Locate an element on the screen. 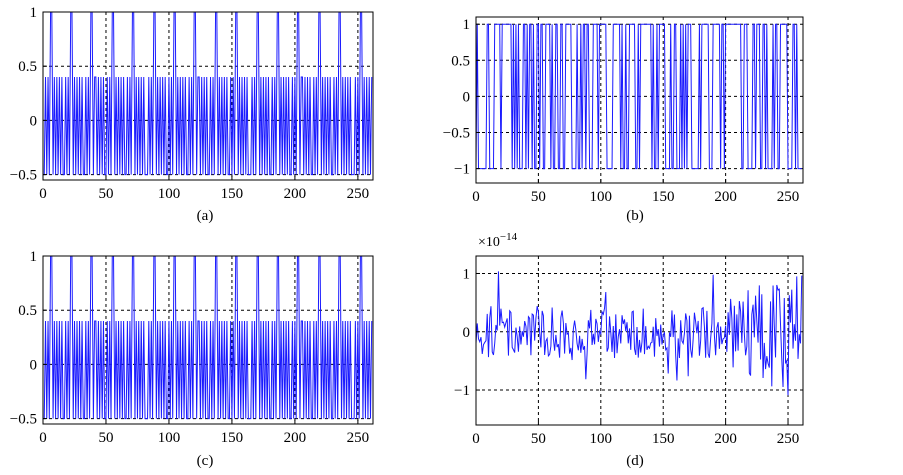 This screenshot has height=475, width=903. exponent-power: −14 is located at coordinates (509, 237).